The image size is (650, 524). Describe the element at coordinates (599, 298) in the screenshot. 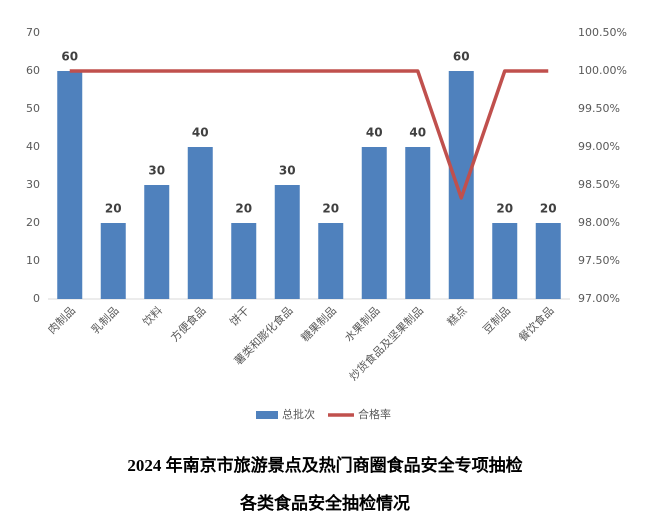

I see `y2-tick-label: 97.00%` at that location.